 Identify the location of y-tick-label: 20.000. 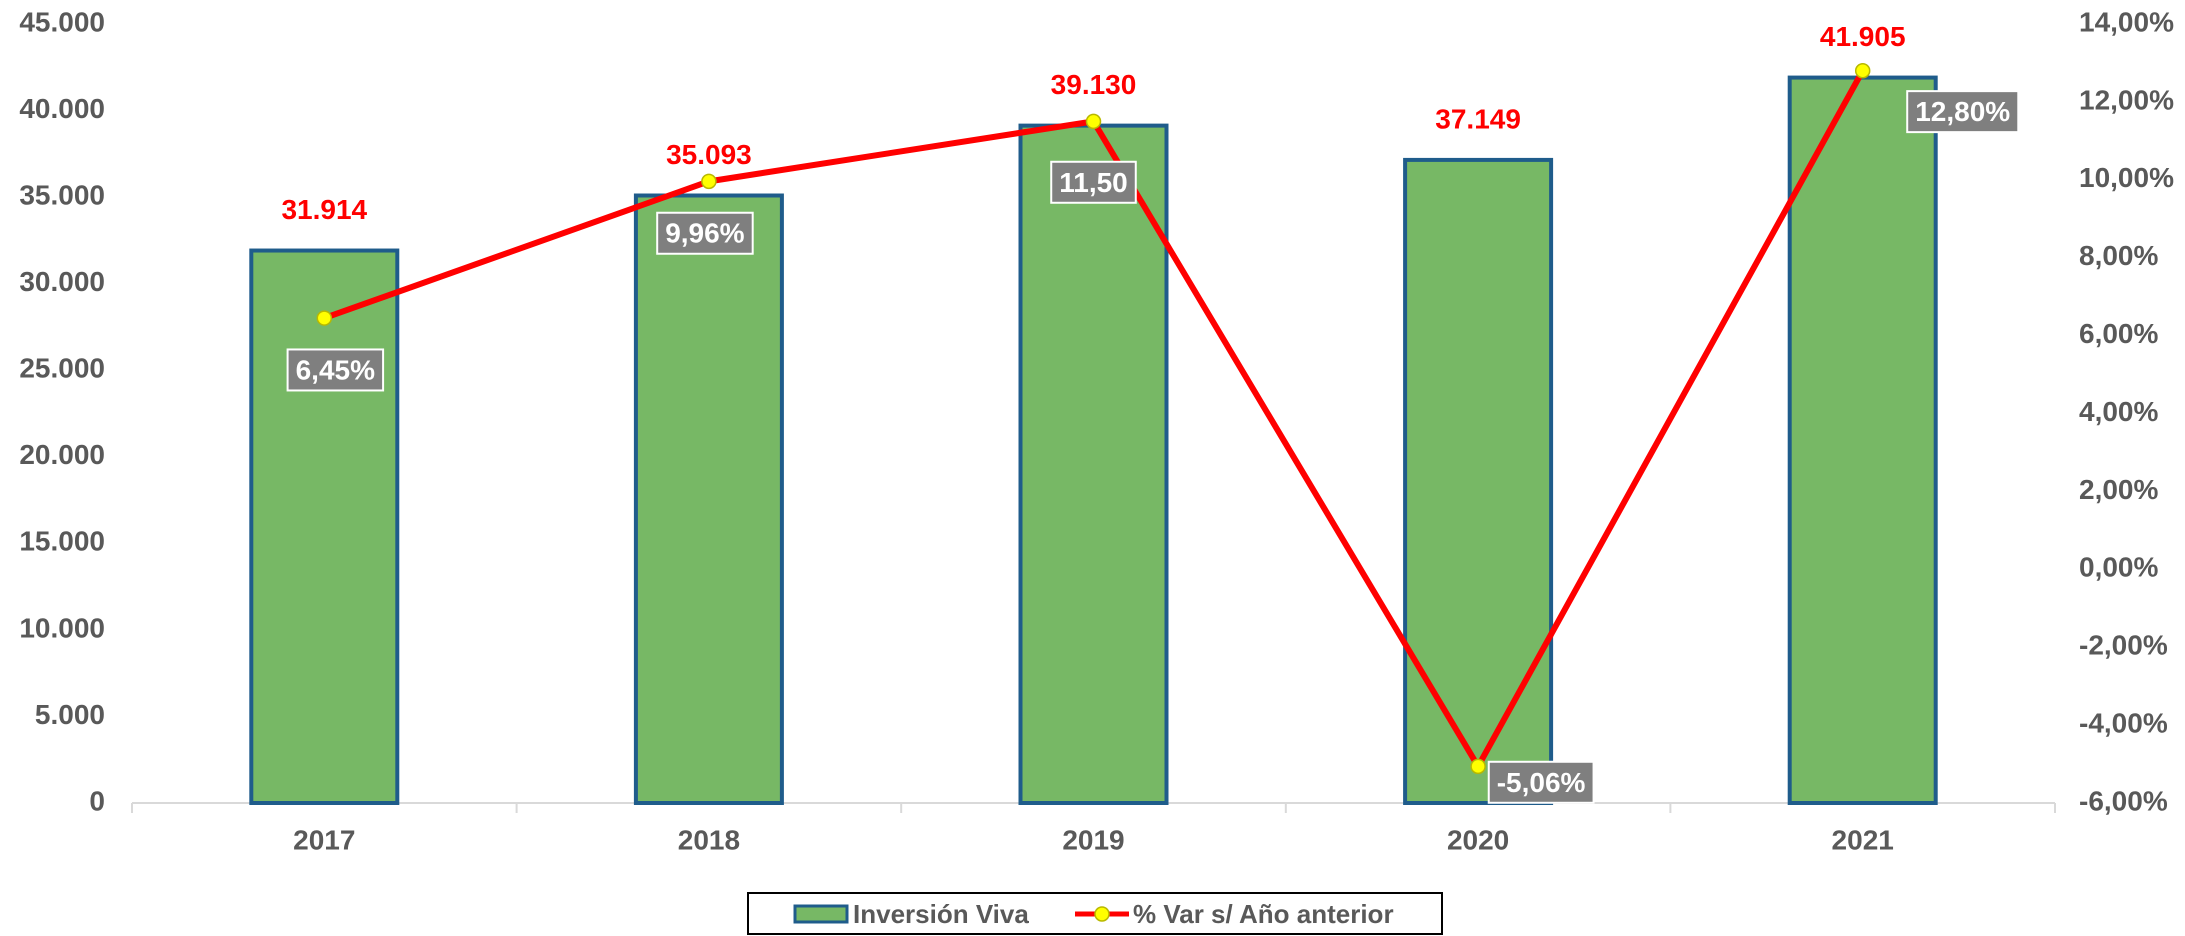
(62, 454).